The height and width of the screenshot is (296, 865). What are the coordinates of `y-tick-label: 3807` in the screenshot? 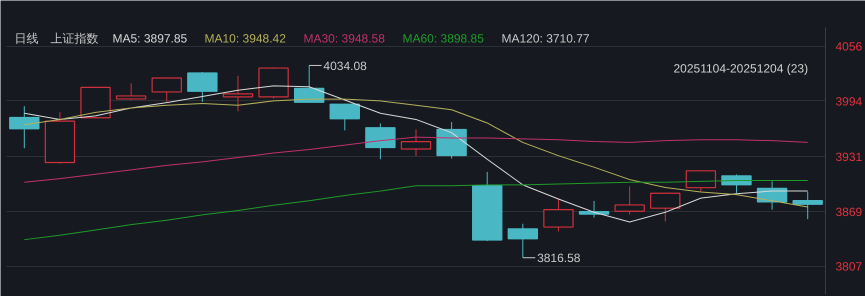 It's located at (849, 267).